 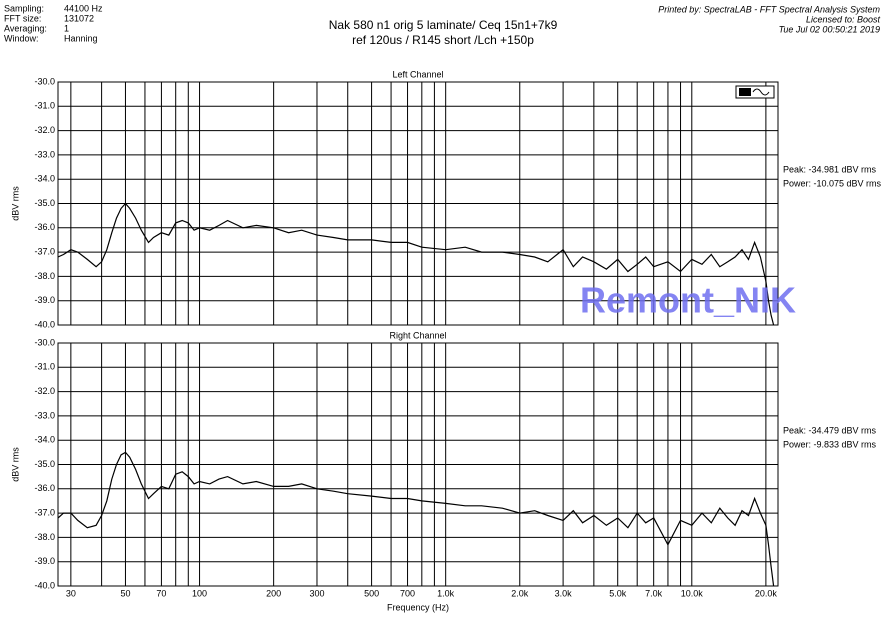 I want to click on field-label: FFT size:, so click(x=22, y=18).